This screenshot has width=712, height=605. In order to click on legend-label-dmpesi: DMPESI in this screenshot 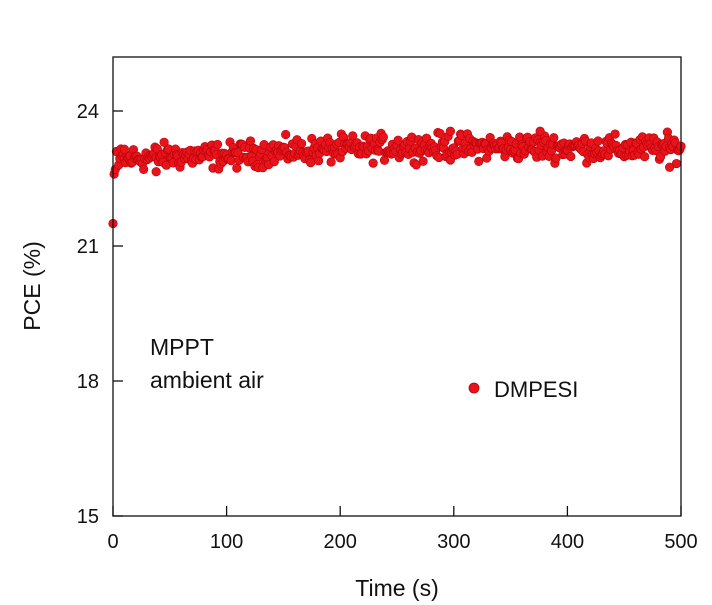, I will do `click(536, 389)`.